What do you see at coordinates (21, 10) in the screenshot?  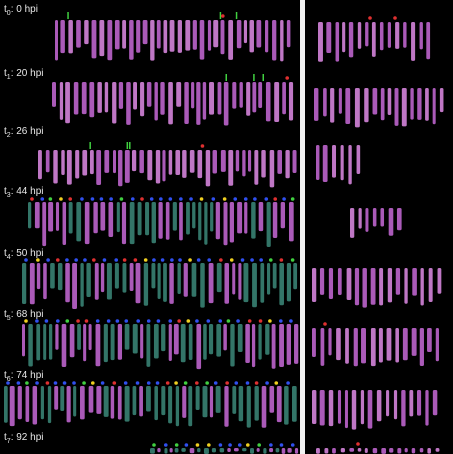 I see `timepoint-label-0: t0: 0 hpi` at bounding box center [21, 10].